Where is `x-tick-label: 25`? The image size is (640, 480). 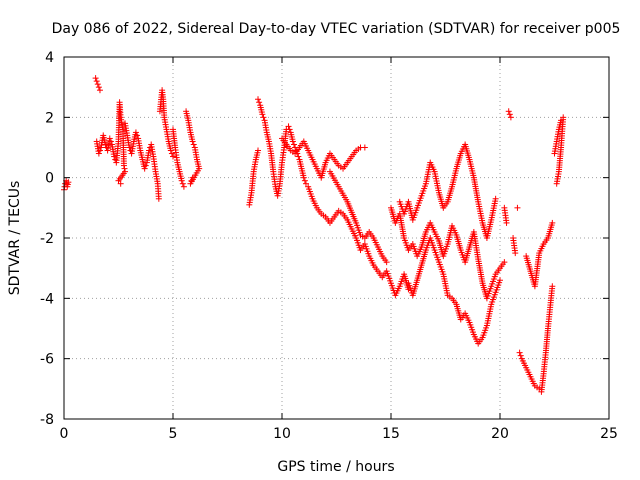
x-tick-label: 25 is located at coordinates (609, 434).